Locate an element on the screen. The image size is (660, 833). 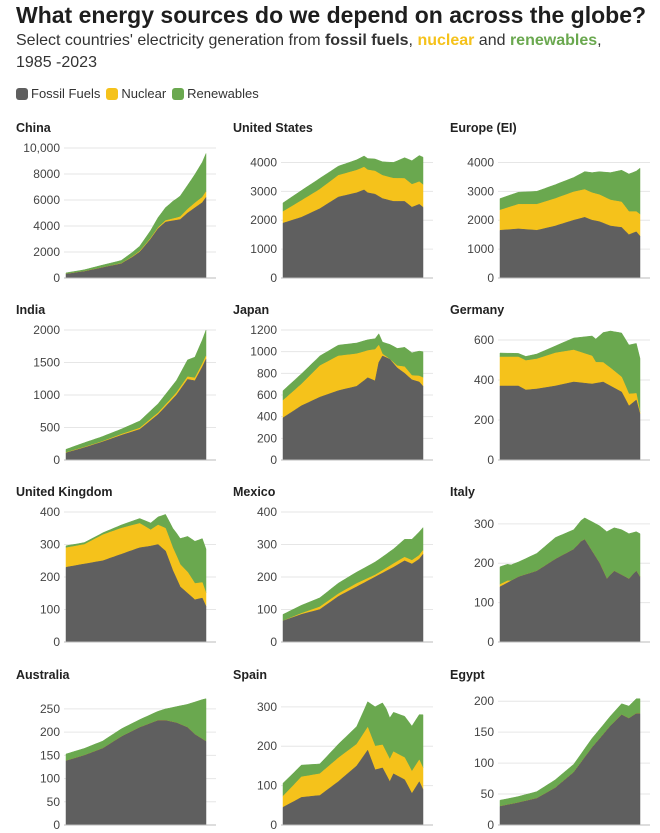
panel-china: China 0 2000 4000 6000 8000 10,000 is located at coordinates (116, 203).